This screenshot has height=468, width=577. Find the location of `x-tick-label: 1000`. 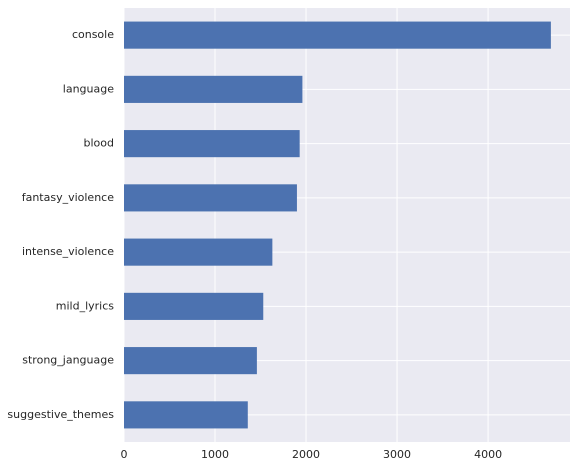

x-tick-label: 1000 is located at coordinates (215, 454).